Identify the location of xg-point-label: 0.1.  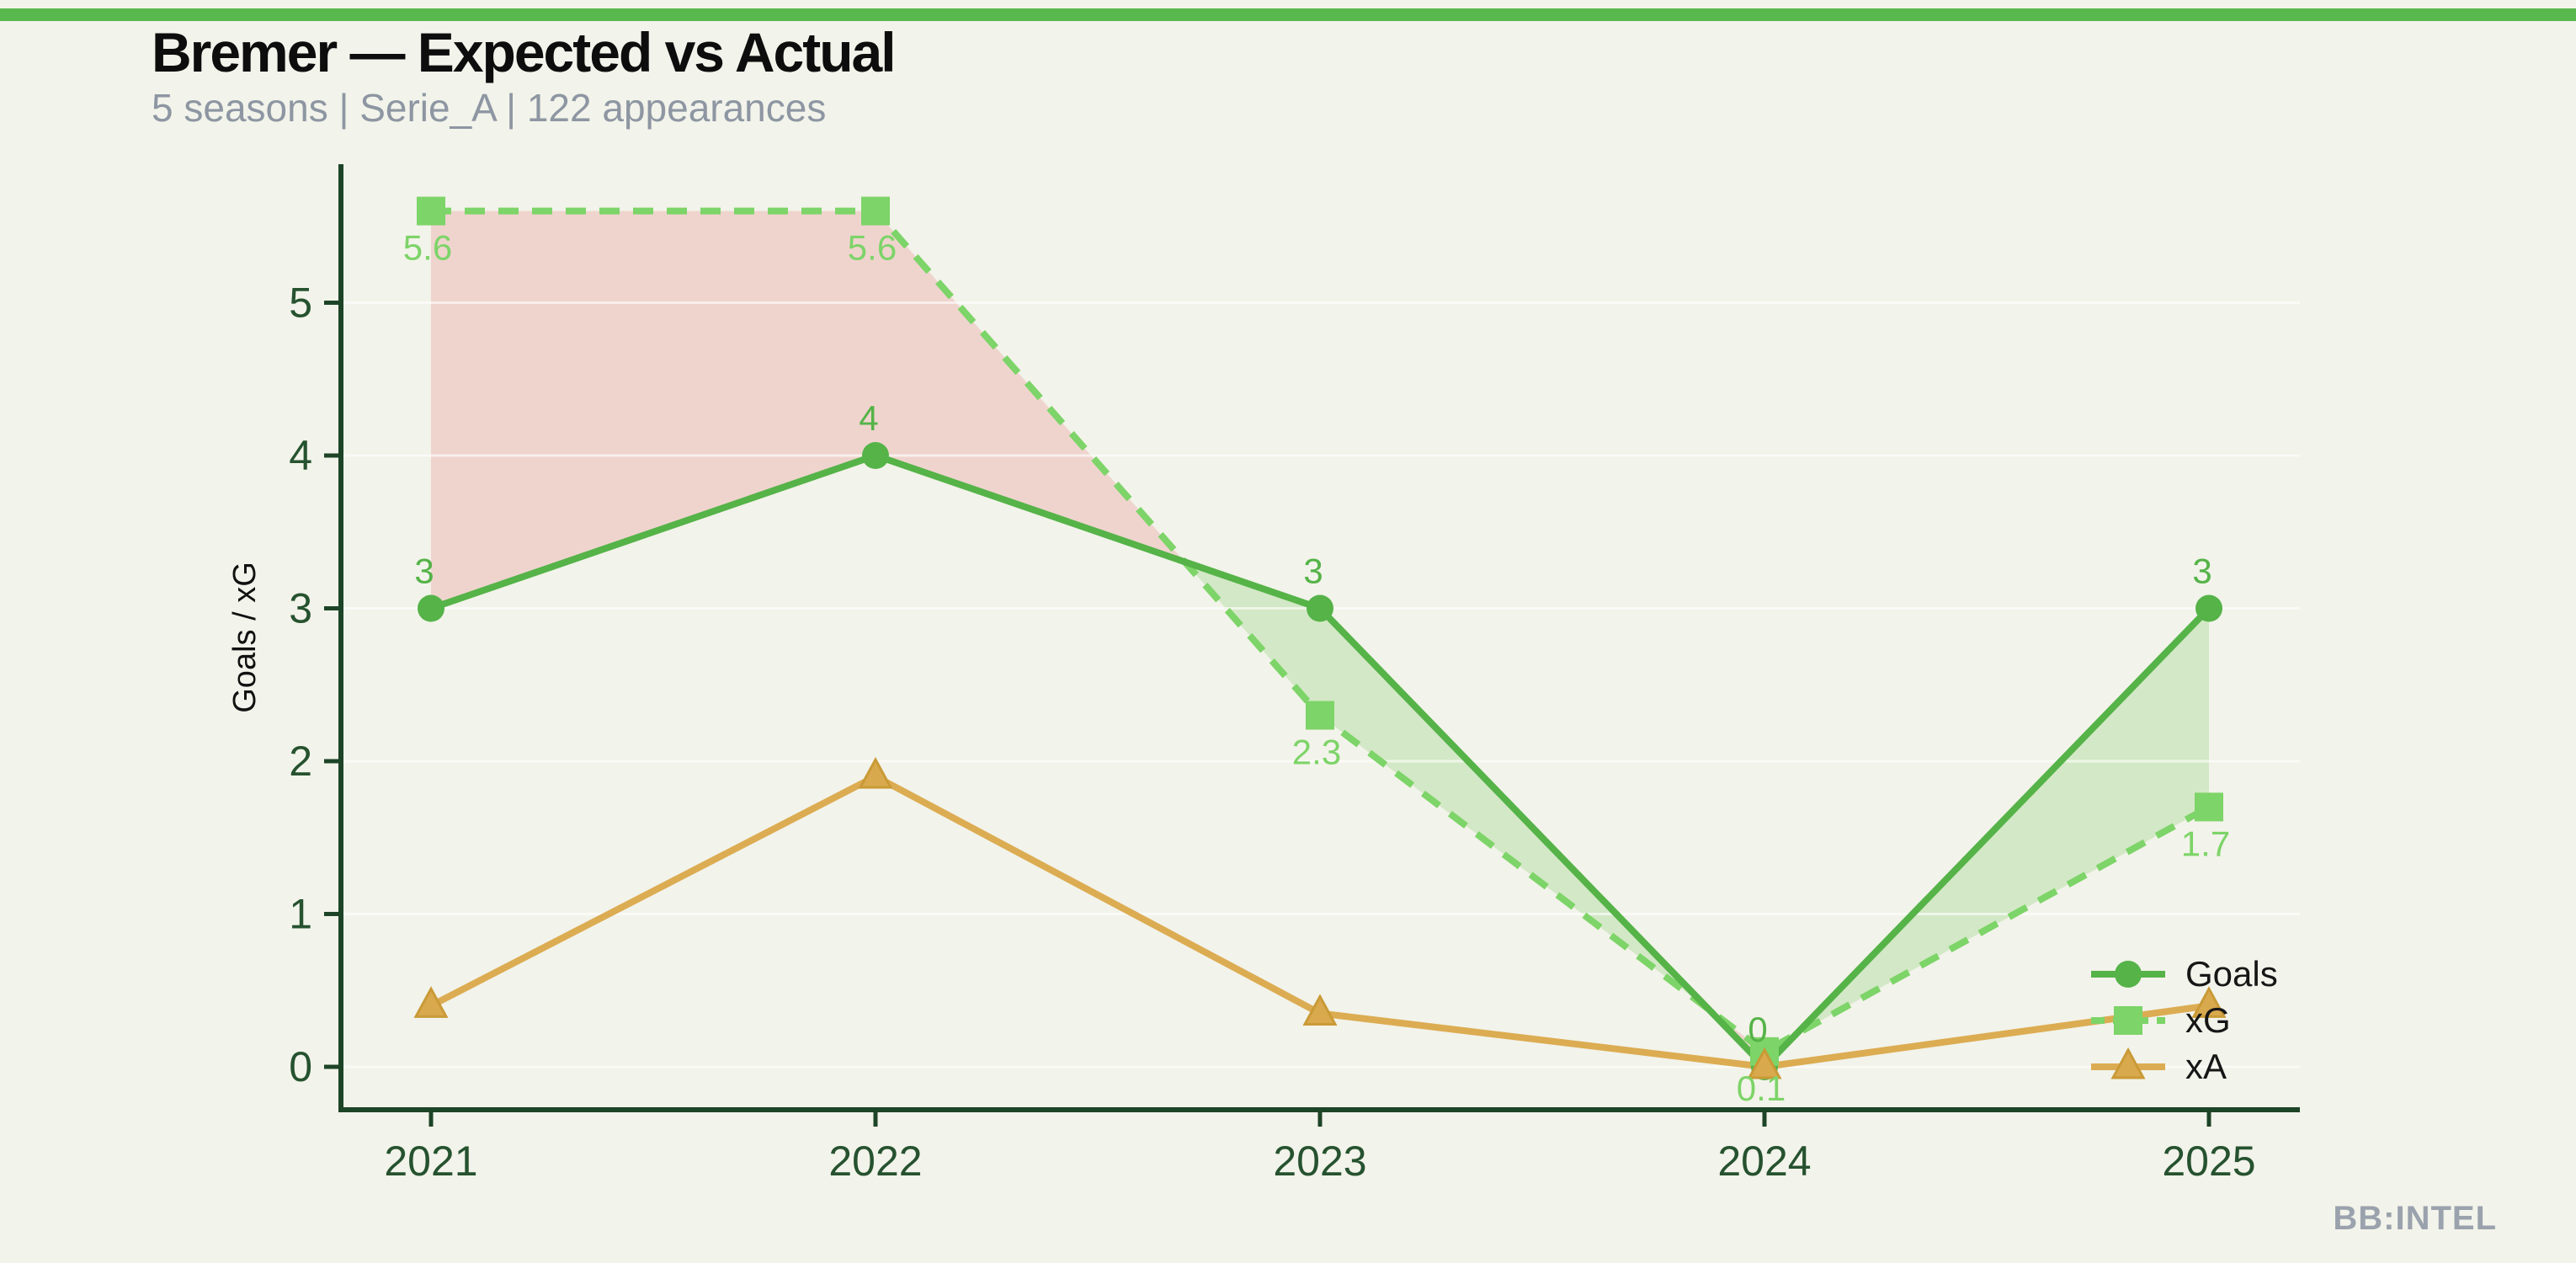
(1761, 1088).